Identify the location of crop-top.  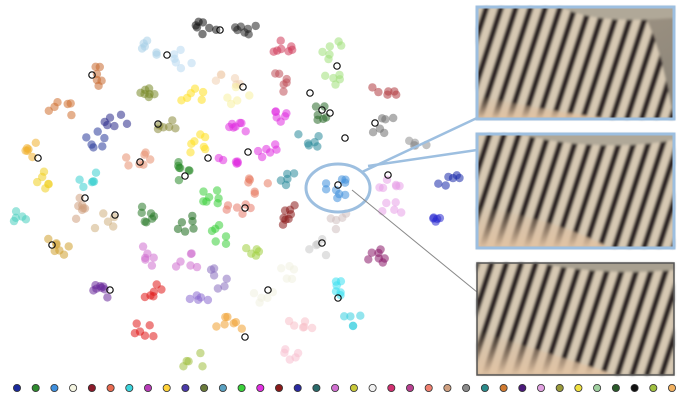
(575, 63).